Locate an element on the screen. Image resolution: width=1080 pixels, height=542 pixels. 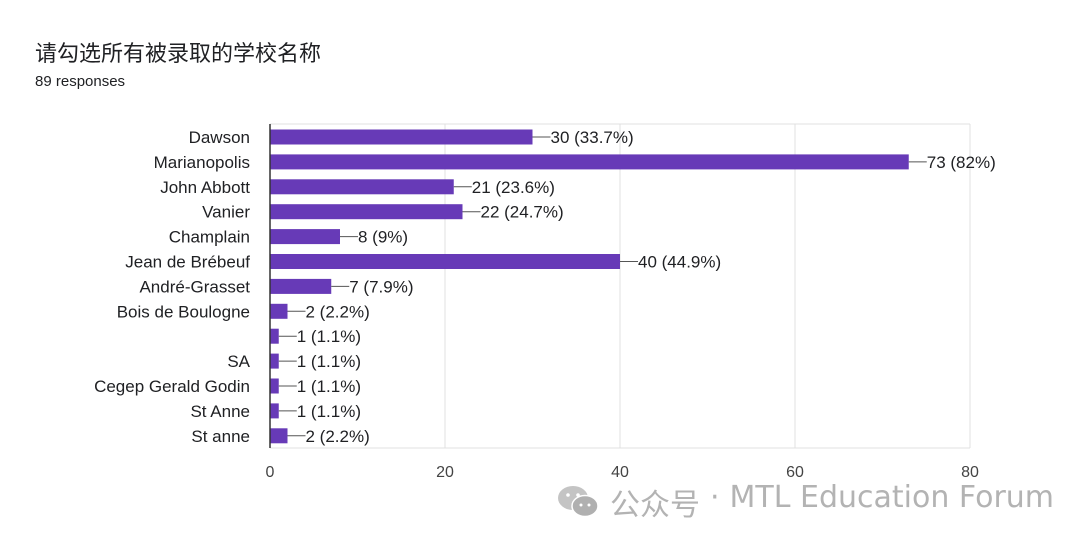
x-tick-label: 60 is located at coordinates (795, 472).